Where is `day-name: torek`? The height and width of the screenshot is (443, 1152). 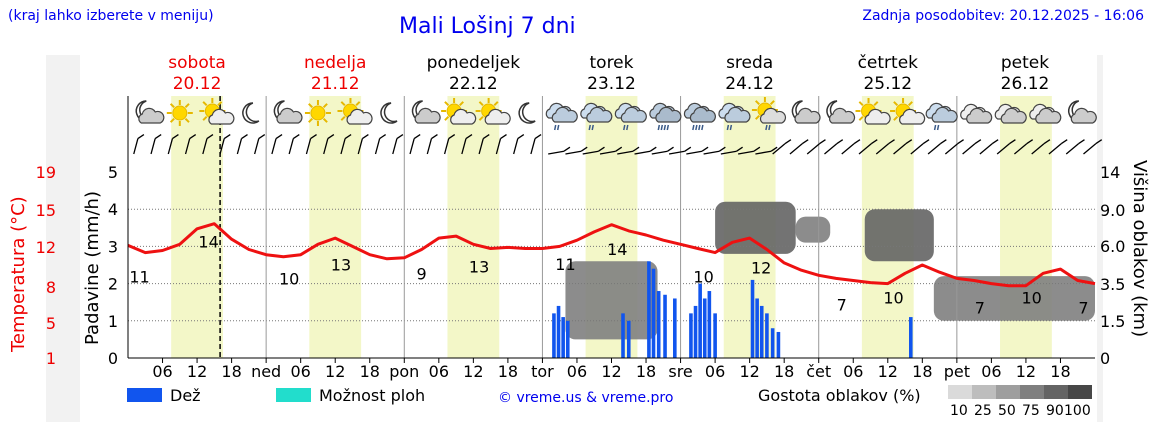
day-name: torek is located at coordinates (612, 63).